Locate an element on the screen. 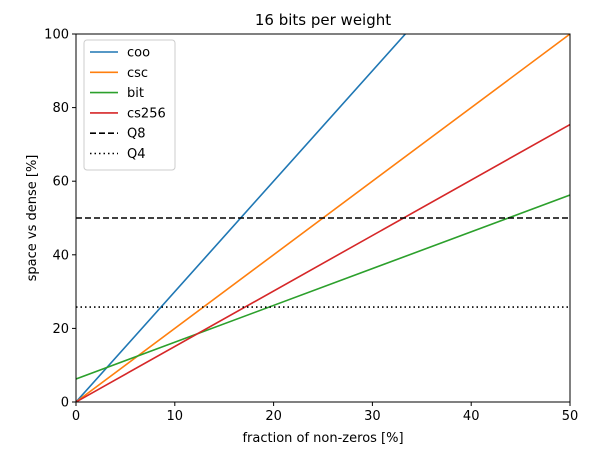  chart-title: 16 bits per weight is located at coordinates (323, 20).